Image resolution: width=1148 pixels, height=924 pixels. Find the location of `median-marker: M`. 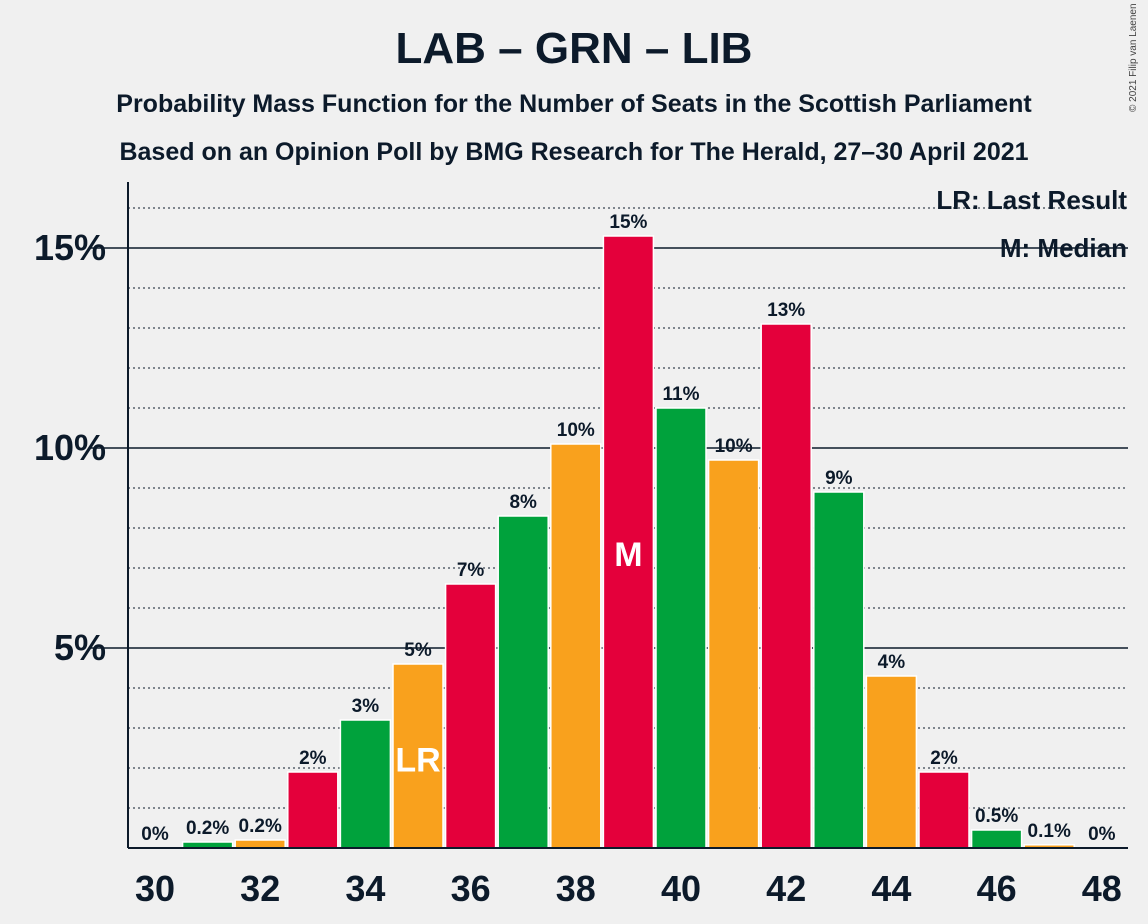

median-marker: M is located at coordinates (628, 555).